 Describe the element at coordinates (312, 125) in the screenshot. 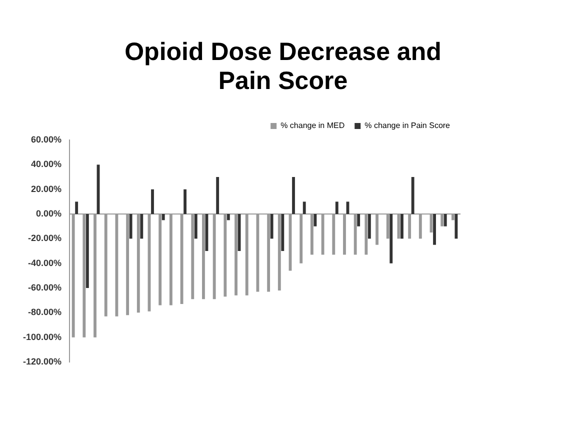

I see `legend-label: % change in MED` at that location.